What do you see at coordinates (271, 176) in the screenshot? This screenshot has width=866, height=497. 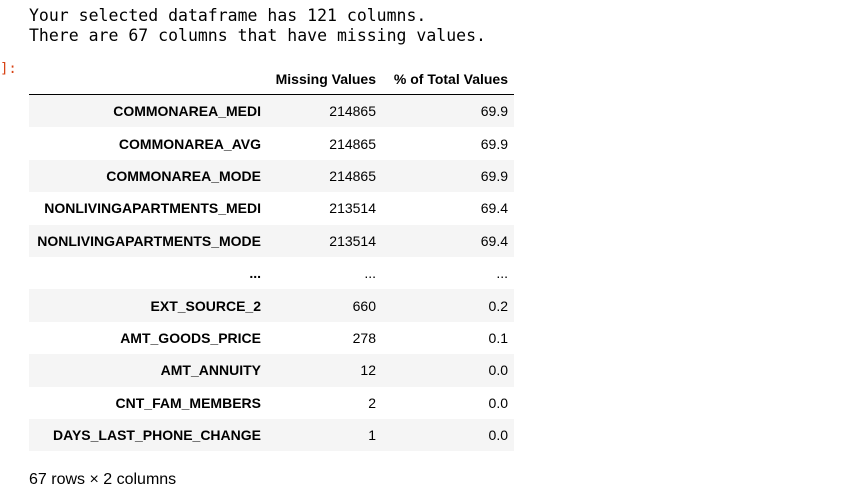 I see `table-row: COMMONAREA_MODE 214865 69.9` at bounding box center [271, 176].